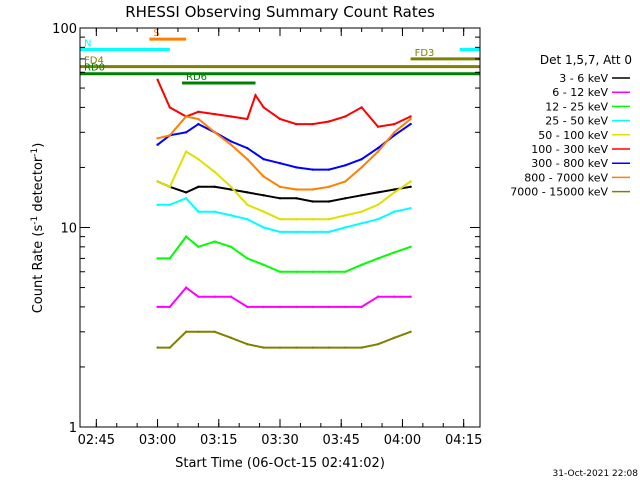 This screenshot has width=640, height=480. Describe the element at coordinates (576, 106) in the screenshot. I see `legend-label-2: 12 - 25 keV` at that location.